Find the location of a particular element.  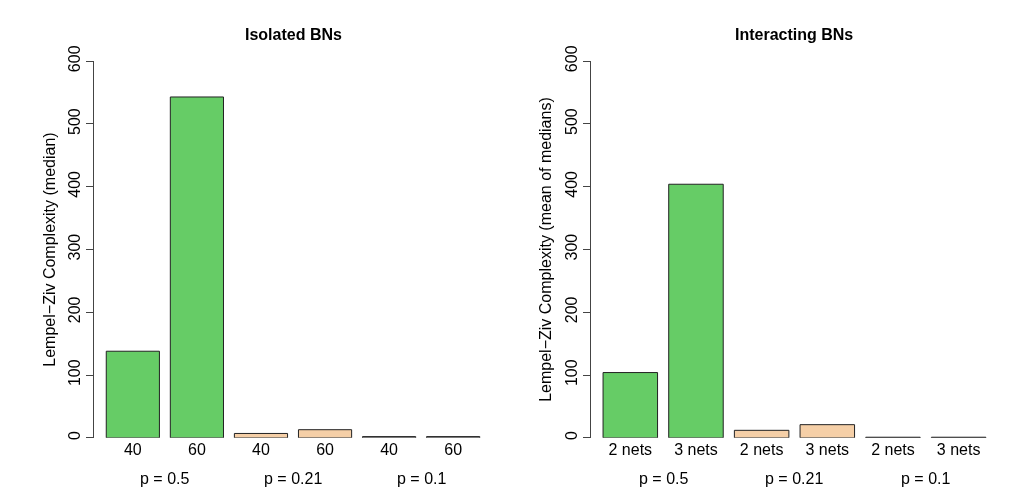

y-axis-title: Lempel−Ziv Complexity (mean of medians) is located at coordinates (546, 249).